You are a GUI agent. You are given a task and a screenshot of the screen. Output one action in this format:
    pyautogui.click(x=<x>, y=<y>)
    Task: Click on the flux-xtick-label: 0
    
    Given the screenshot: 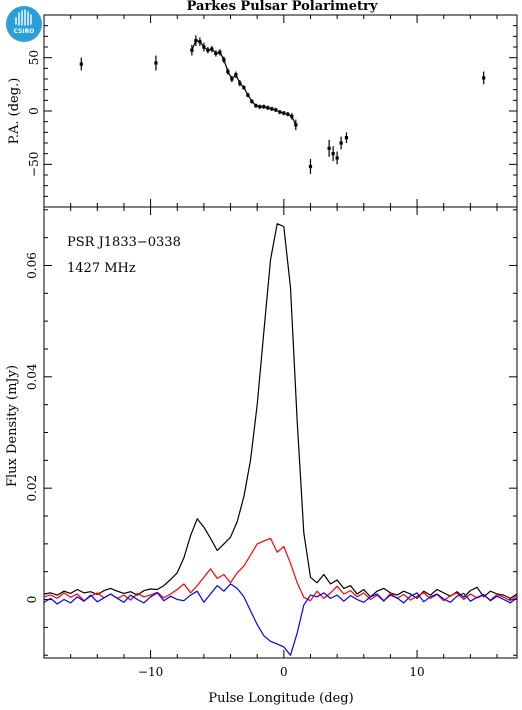 What is the action you would take?
    pyautogui.click(x=284, y=672)
    